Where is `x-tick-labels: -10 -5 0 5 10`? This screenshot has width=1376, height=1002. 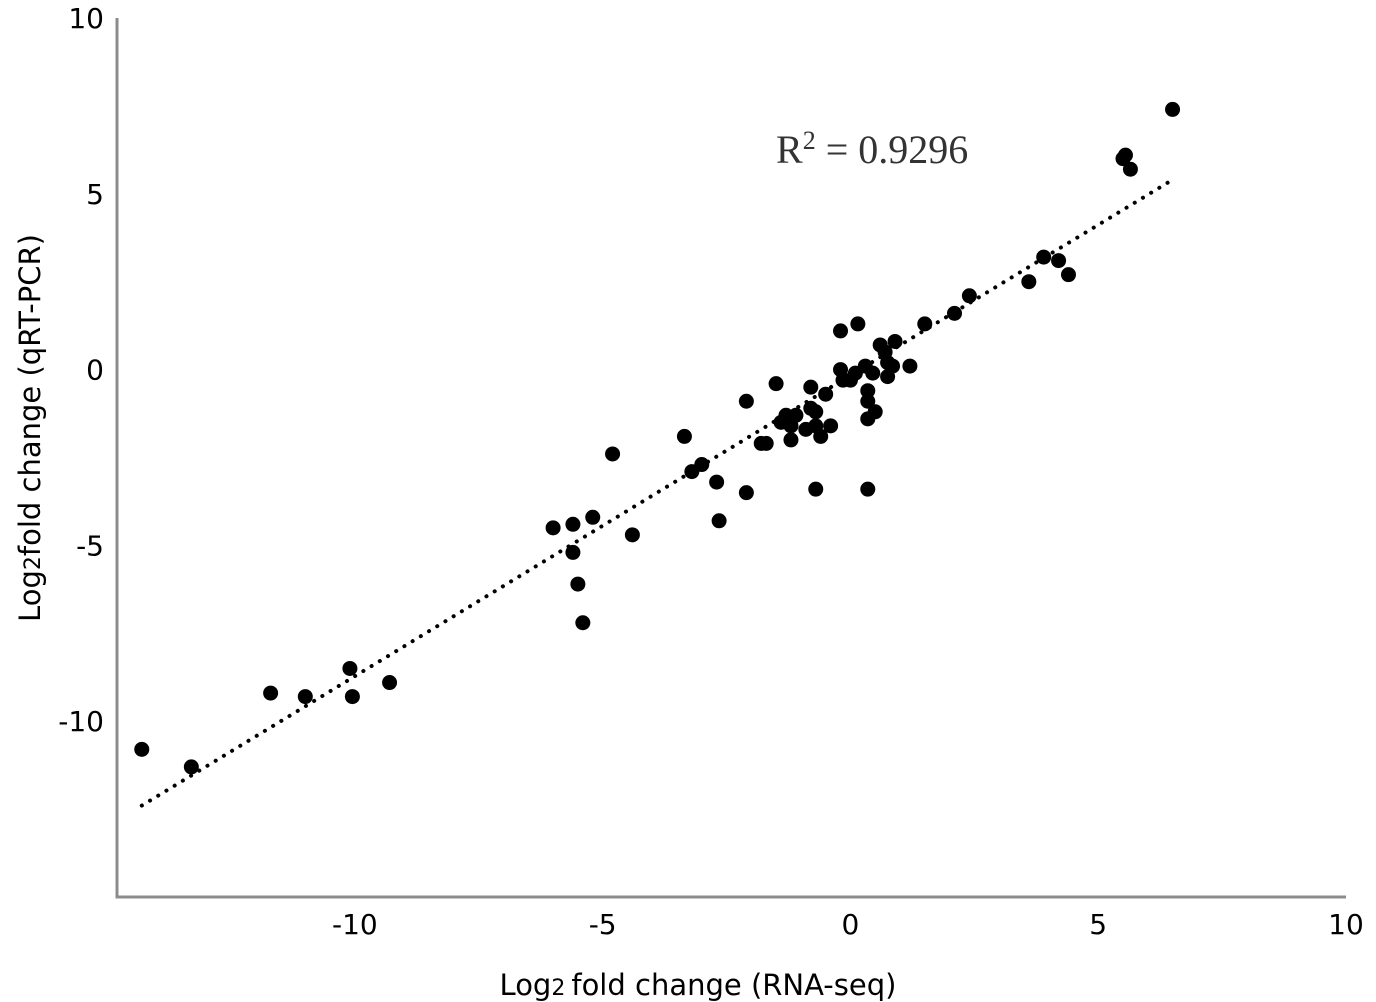 x-tick-labels: -10 -5 0 5 10 is located at coordinates (848, 924).